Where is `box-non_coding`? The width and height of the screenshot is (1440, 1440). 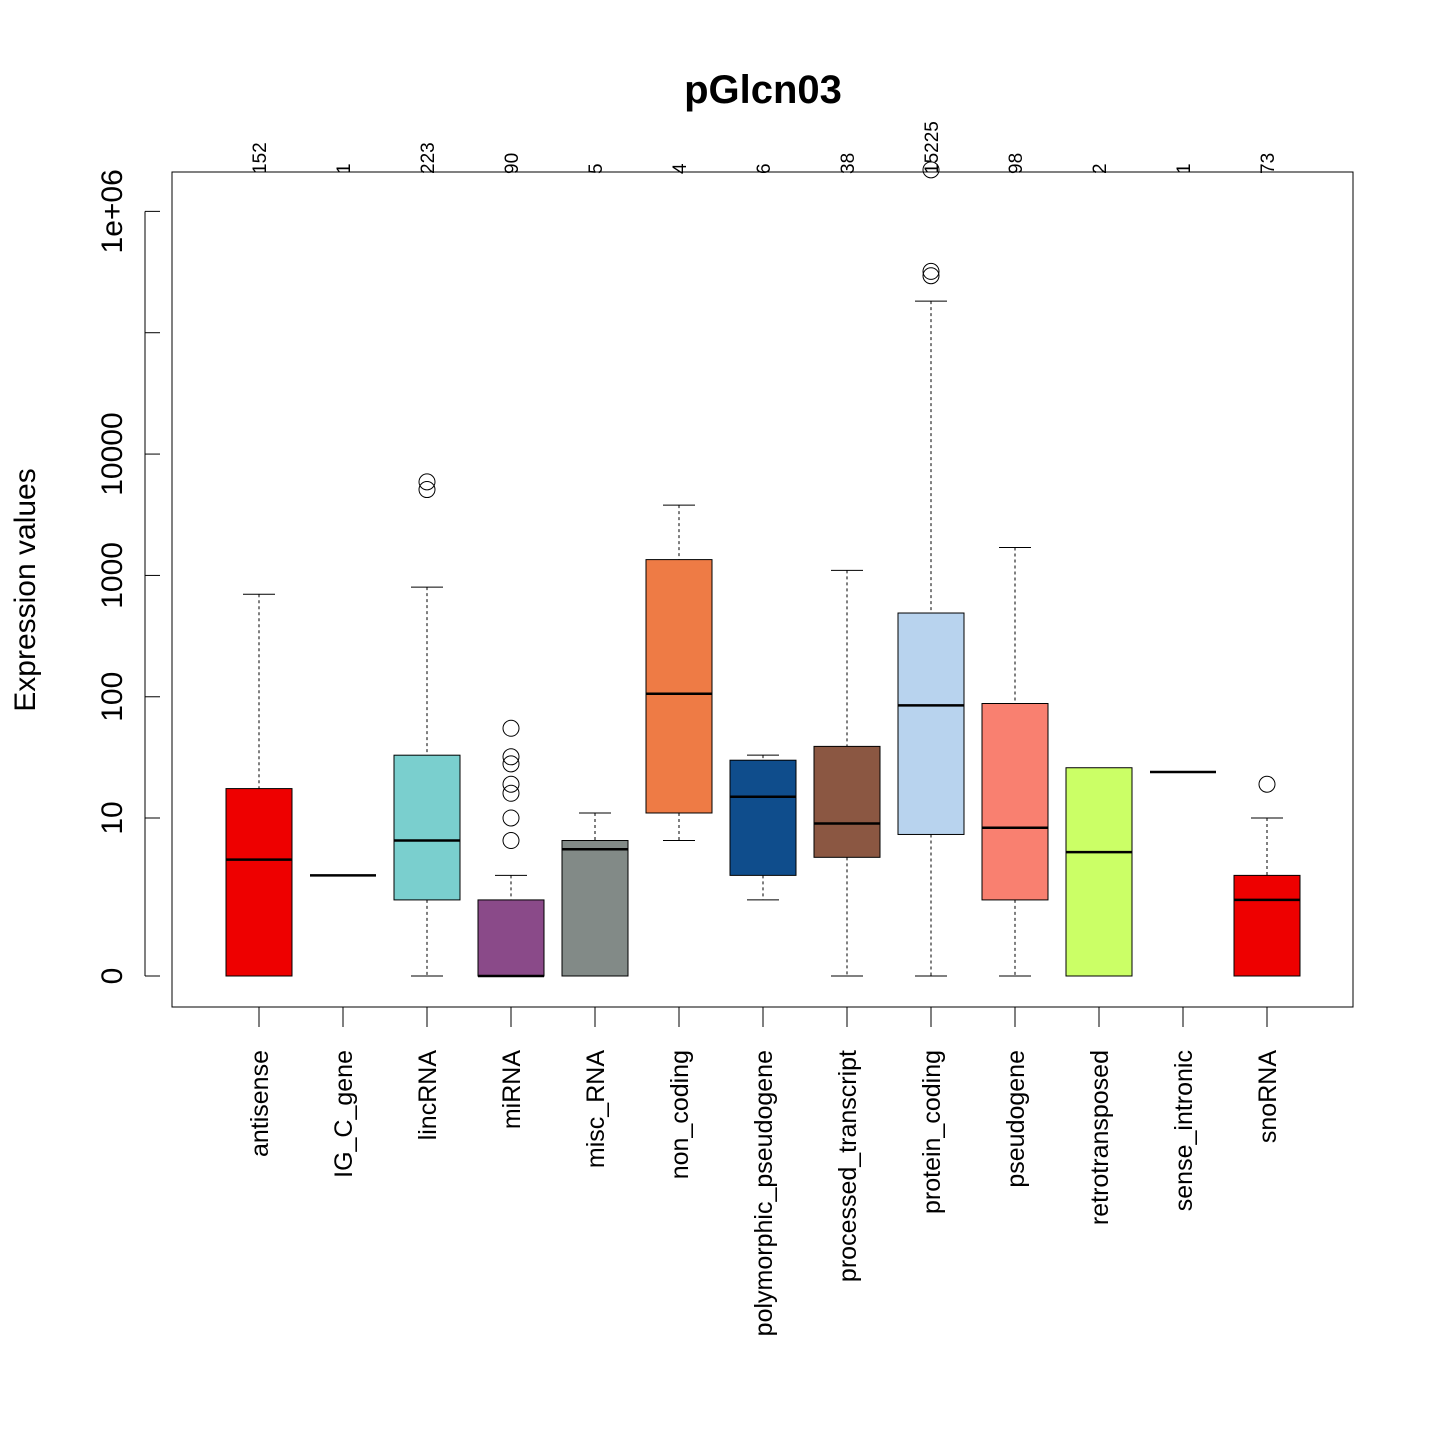 box-non_coding is located at coordinates (679, 673).